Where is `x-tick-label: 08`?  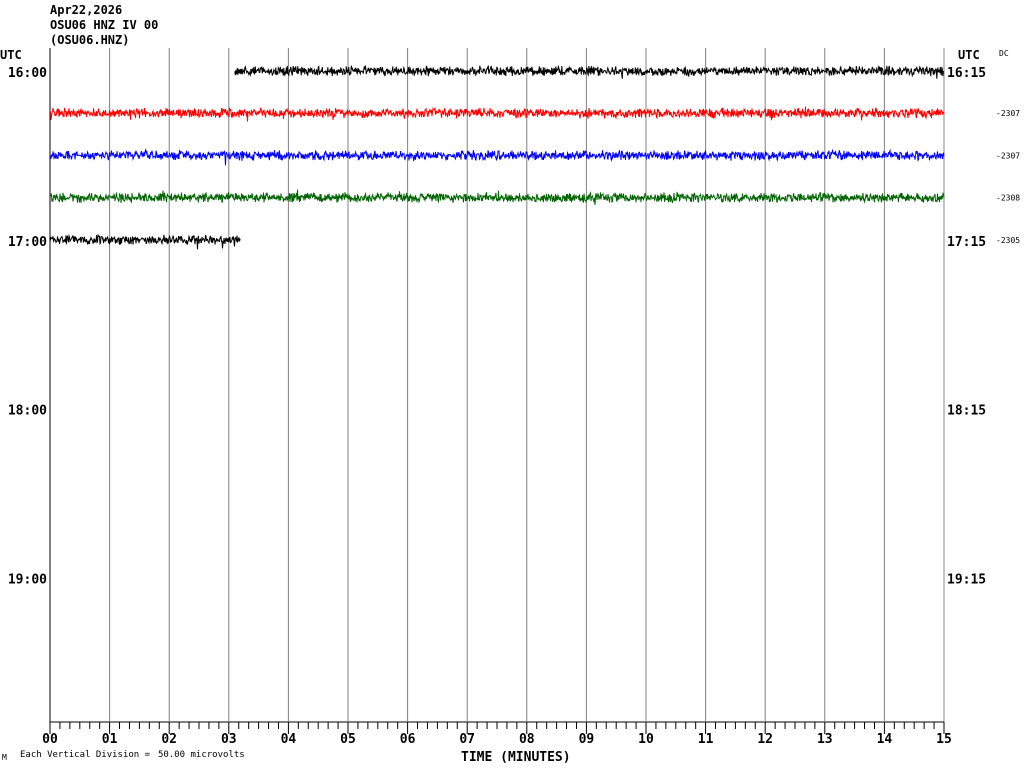
x-tick-label: 08 is located at coordinates (527, 739).